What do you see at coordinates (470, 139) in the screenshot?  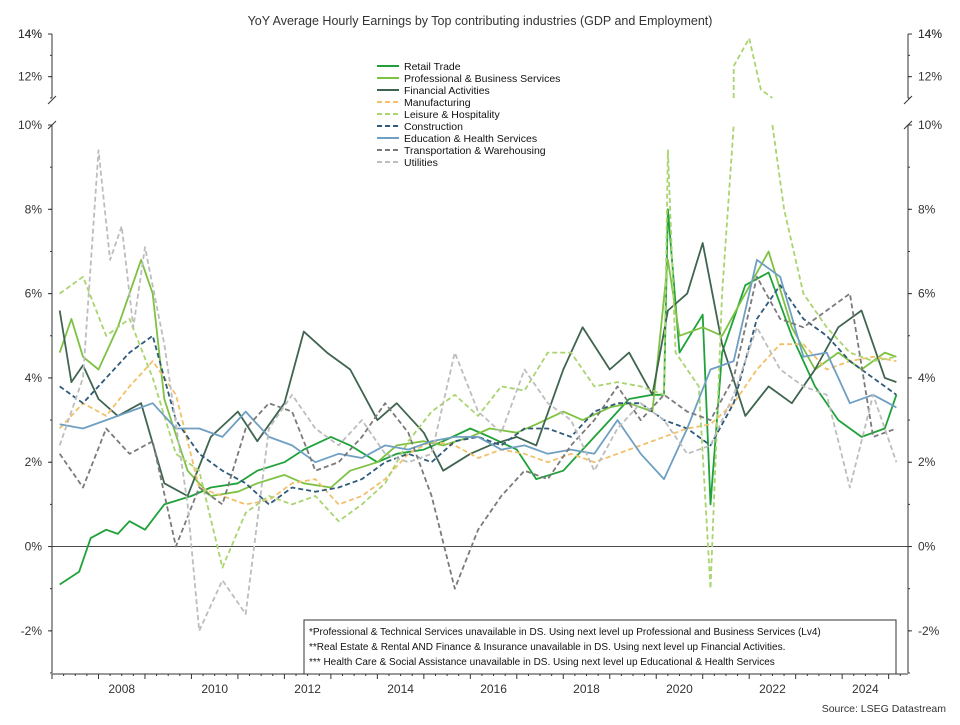 I see `legend-label: Education & Health Services` at bounding box center [470, 139].